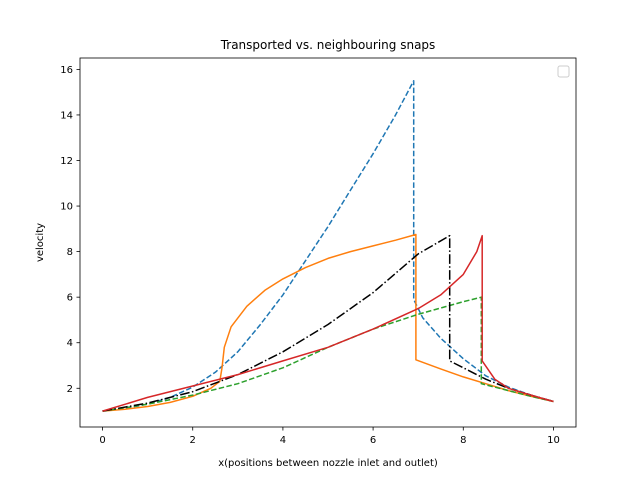  I want to click on y-tick-label: 4, so click(70, 343).